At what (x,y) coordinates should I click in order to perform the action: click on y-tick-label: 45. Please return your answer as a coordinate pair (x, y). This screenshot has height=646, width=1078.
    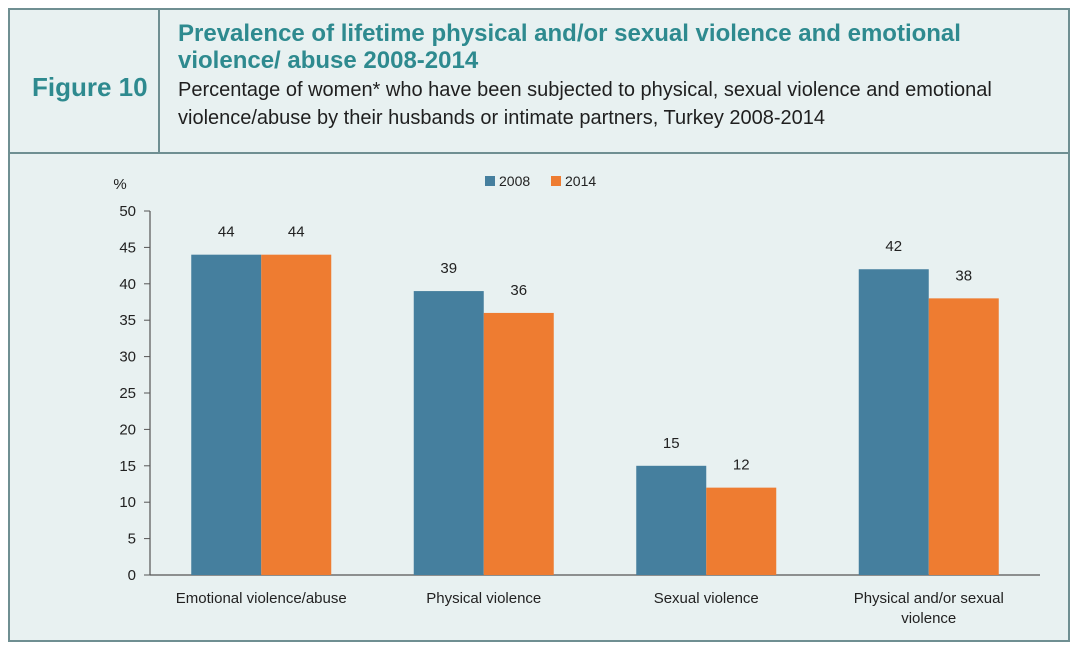
    Looking at the image, I should click on (127, 247).